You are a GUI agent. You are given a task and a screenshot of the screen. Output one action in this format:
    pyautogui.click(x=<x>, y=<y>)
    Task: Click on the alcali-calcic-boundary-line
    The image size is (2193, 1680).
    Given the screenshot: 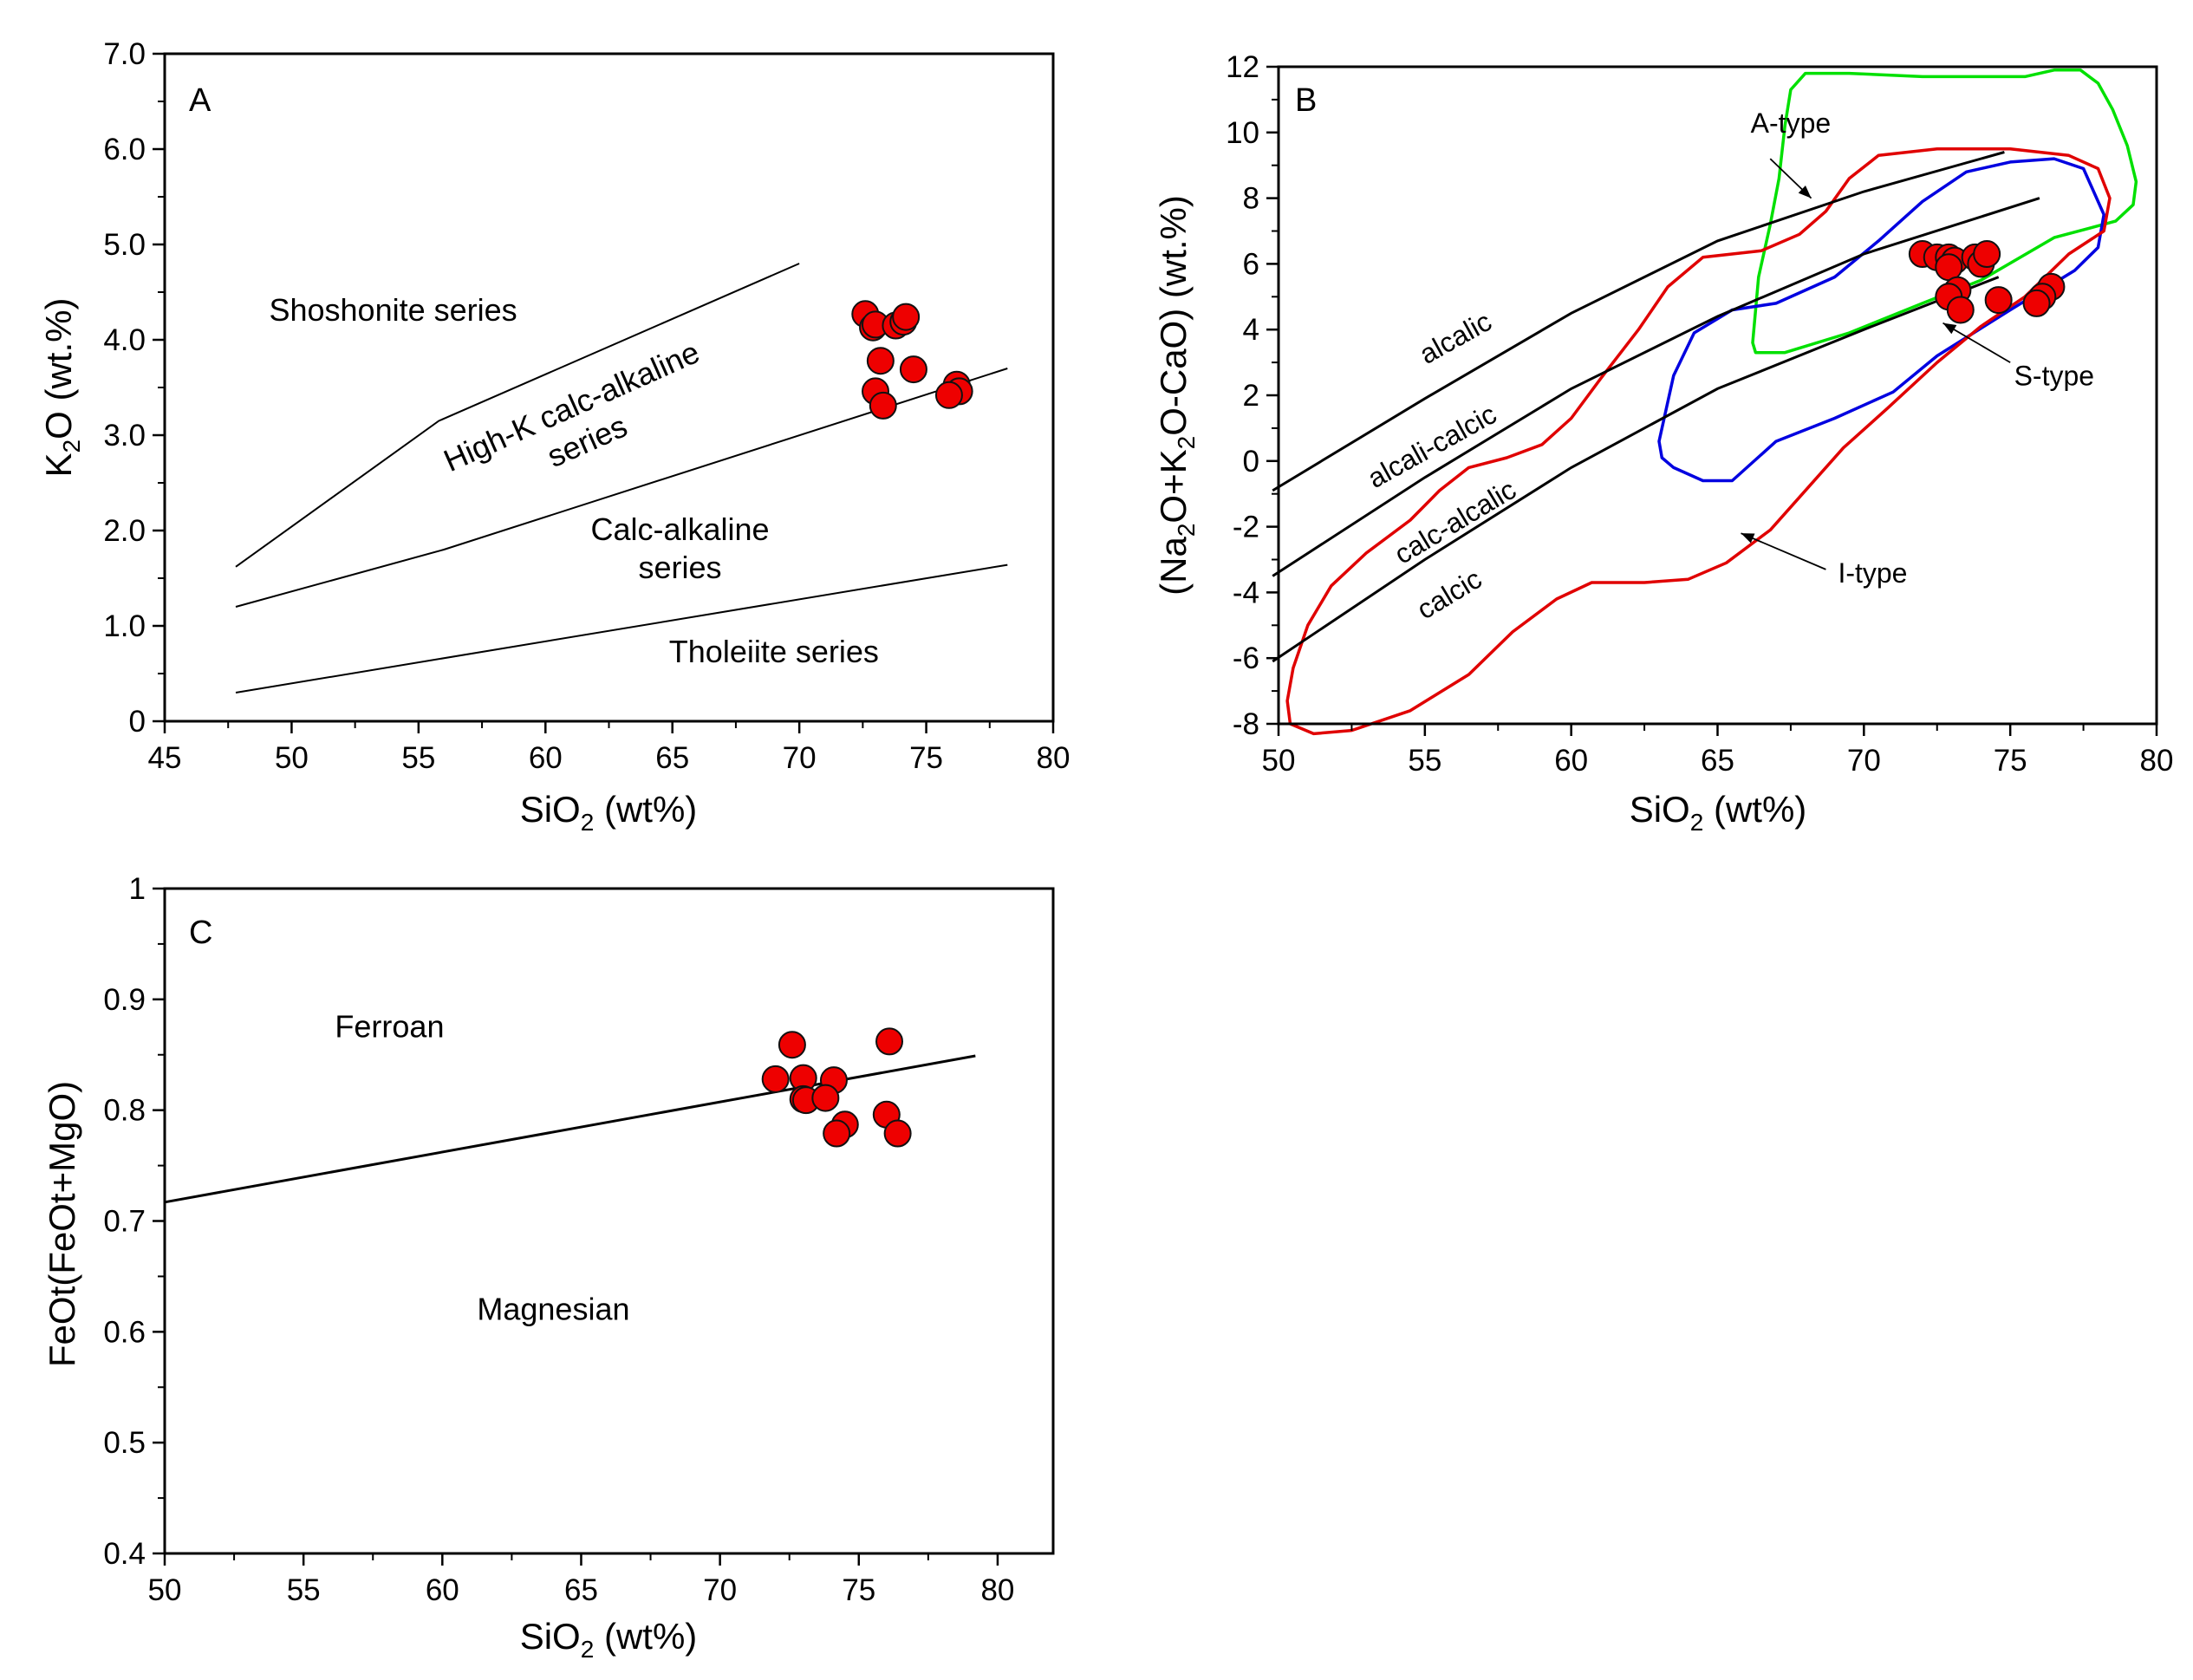 What is the action you would take?
    pyautogui.click(x=1656, y=387)
    